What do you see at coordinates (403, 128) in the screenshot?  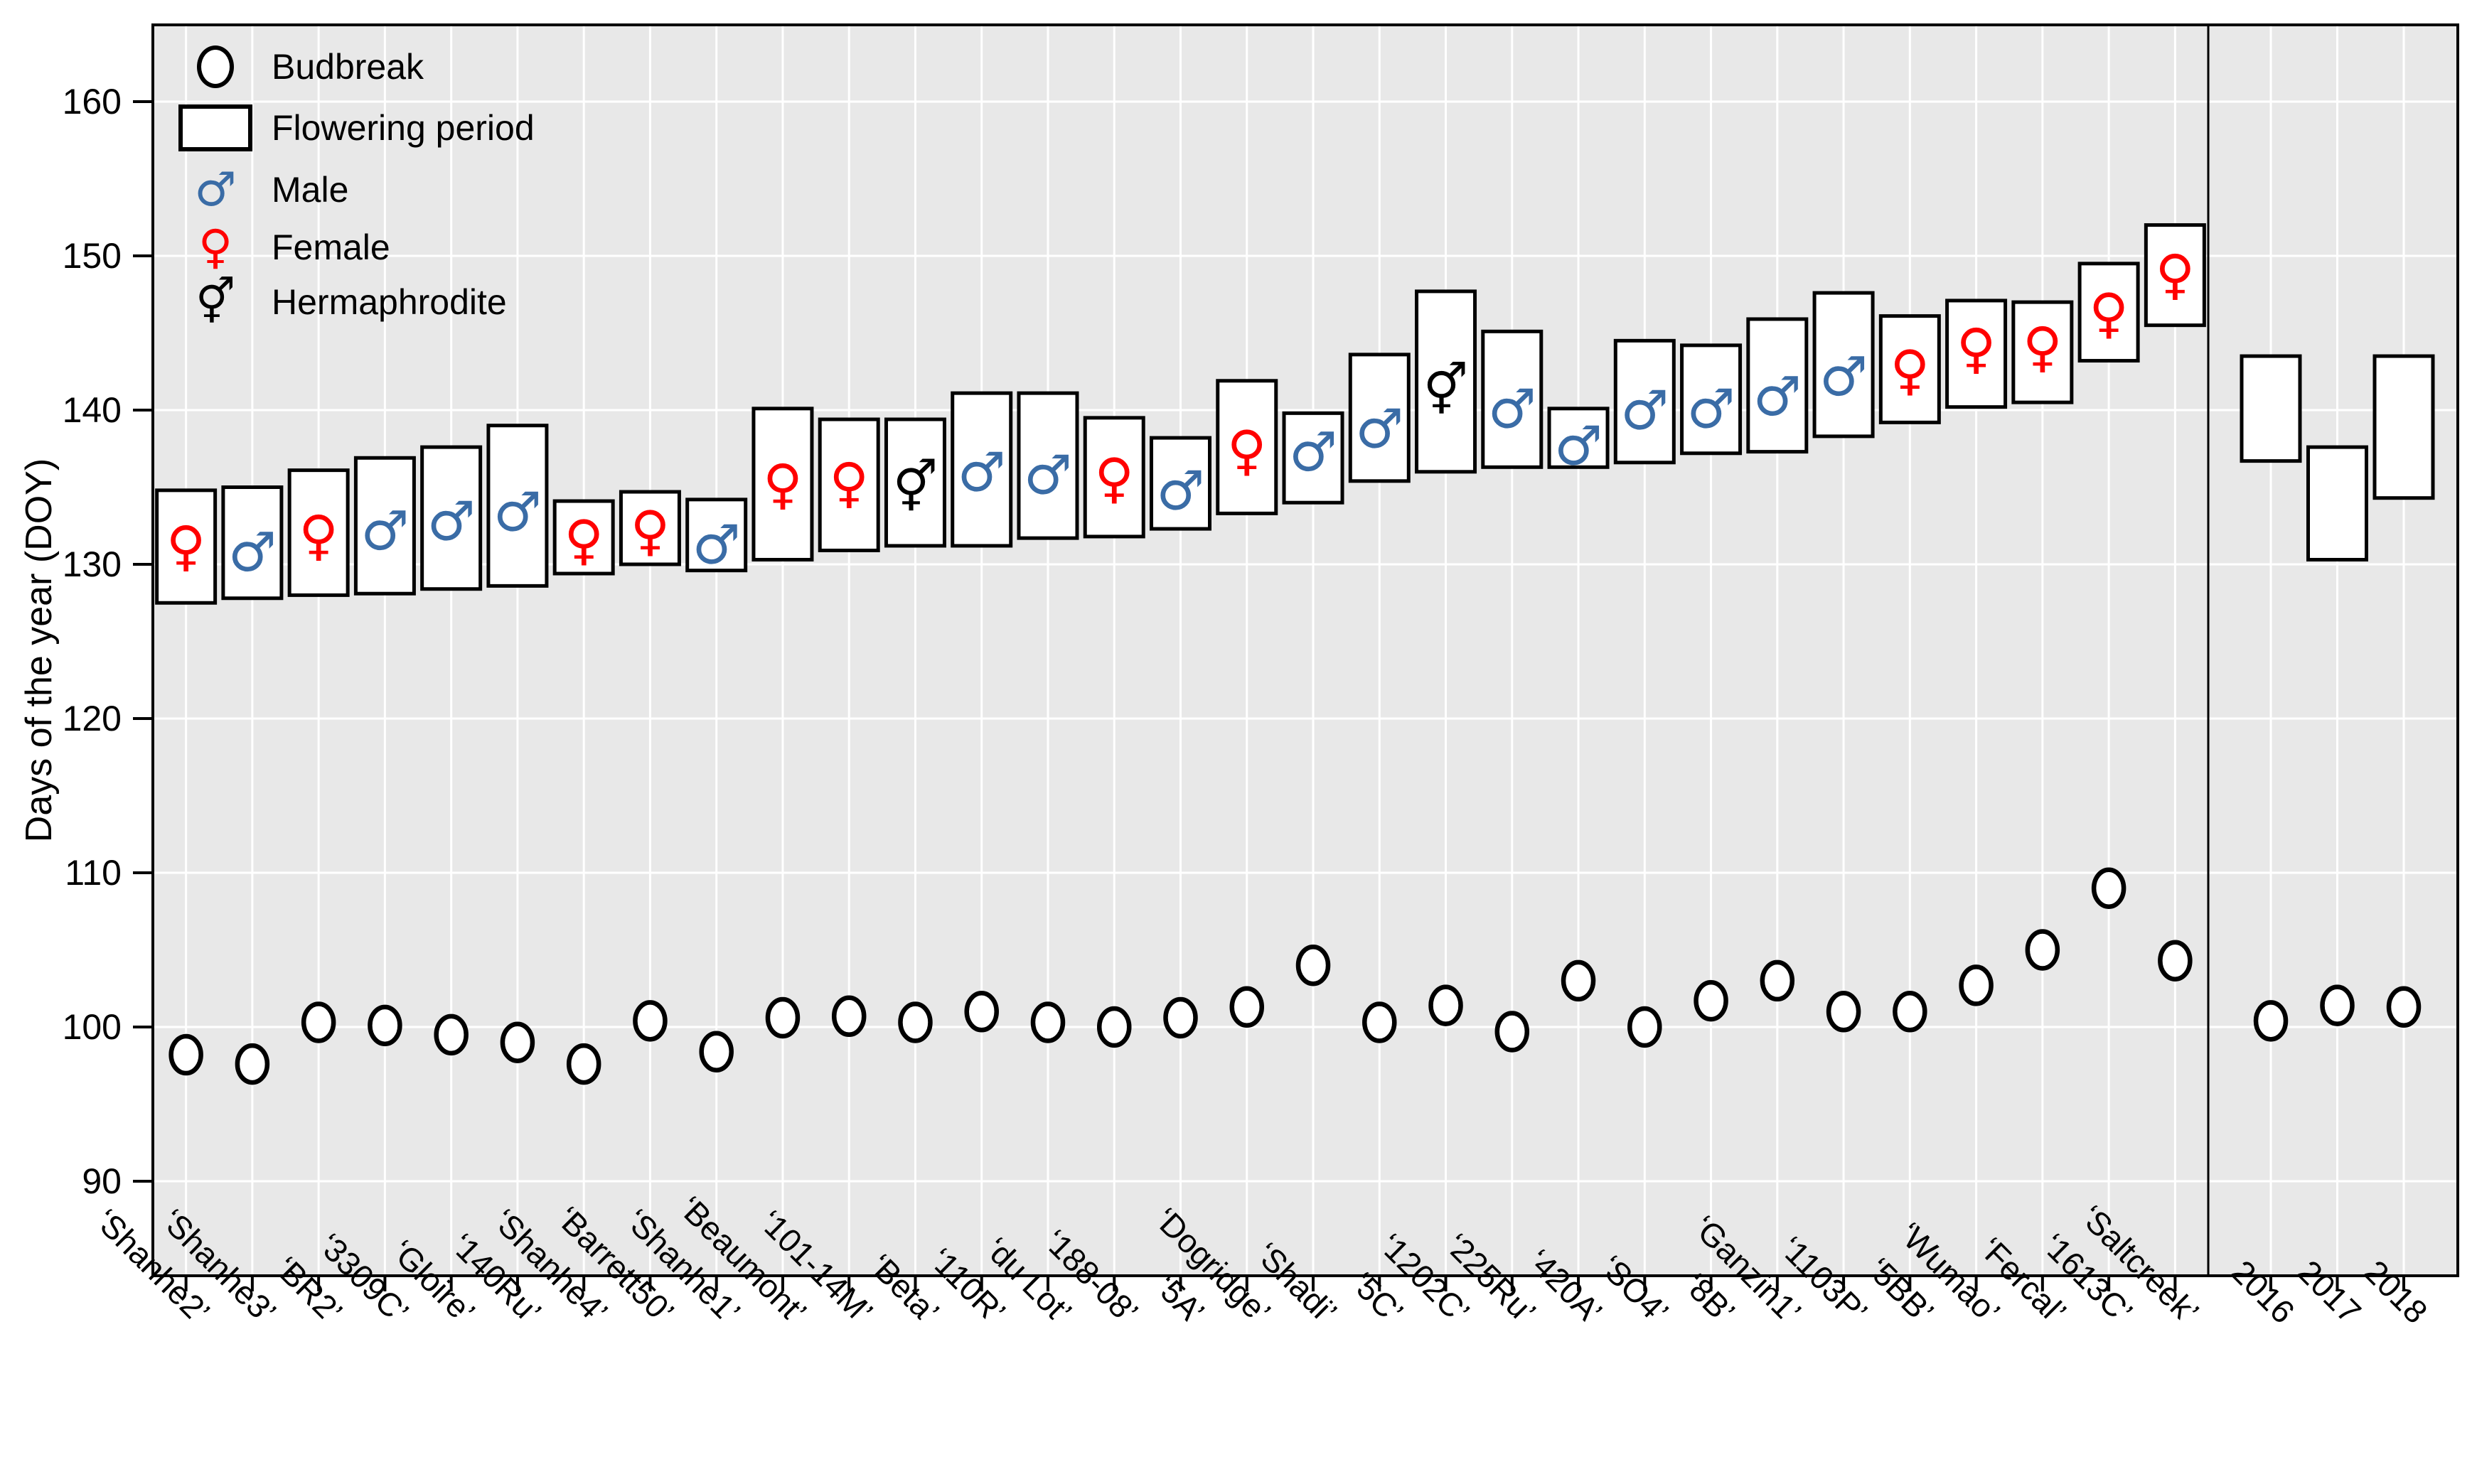 I see `legend-label: Flowering period` at bounding box center [403, 128].